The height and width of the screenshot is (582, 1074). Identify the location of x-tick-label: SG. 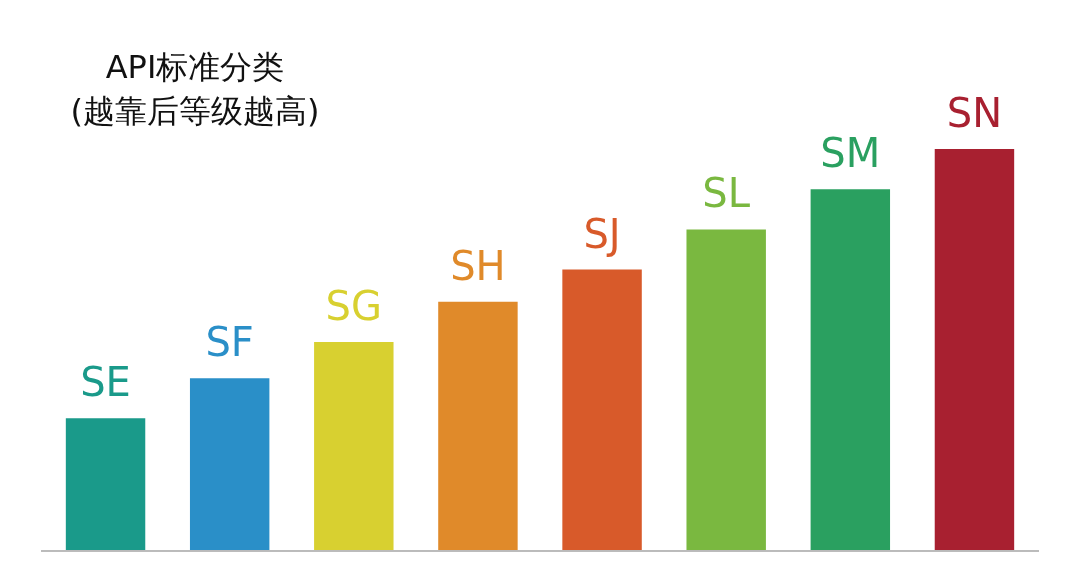
(353, 305).